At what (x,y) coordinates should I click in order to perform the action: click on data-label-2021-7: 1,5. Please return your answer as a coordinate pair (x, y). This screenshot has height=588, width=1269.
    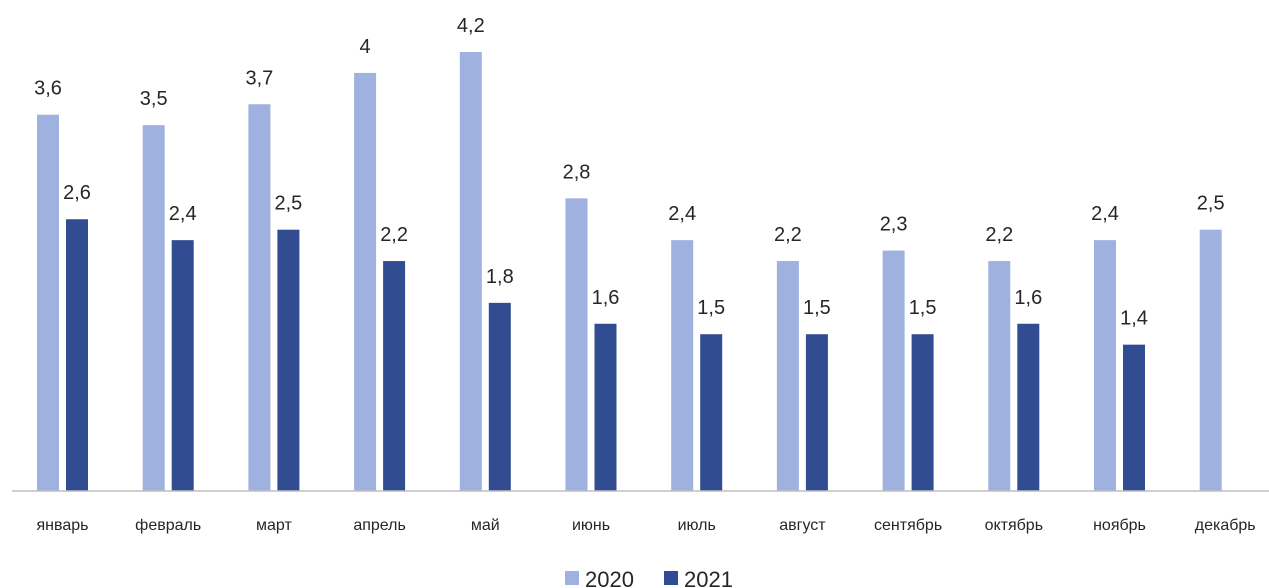
    Looking at the image, I should click on (711, 308).